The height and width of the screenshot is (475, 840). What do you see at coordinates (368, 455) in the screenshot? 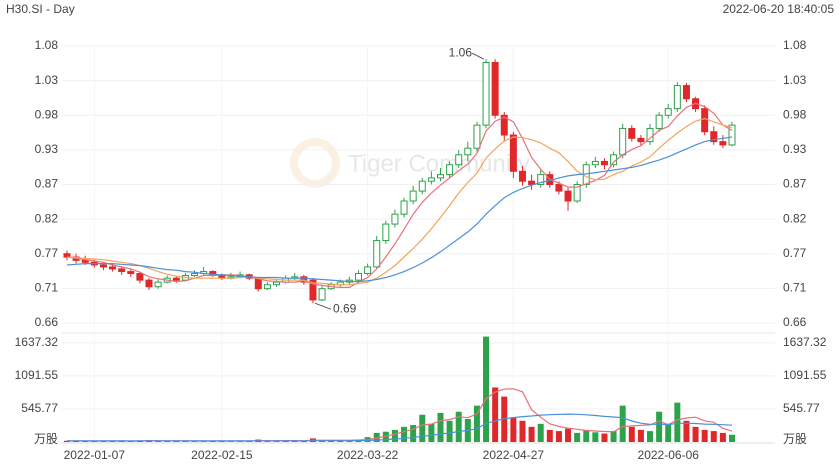
I see `x-tick-label: 2022-03-22` at bounding box center [368, 455].